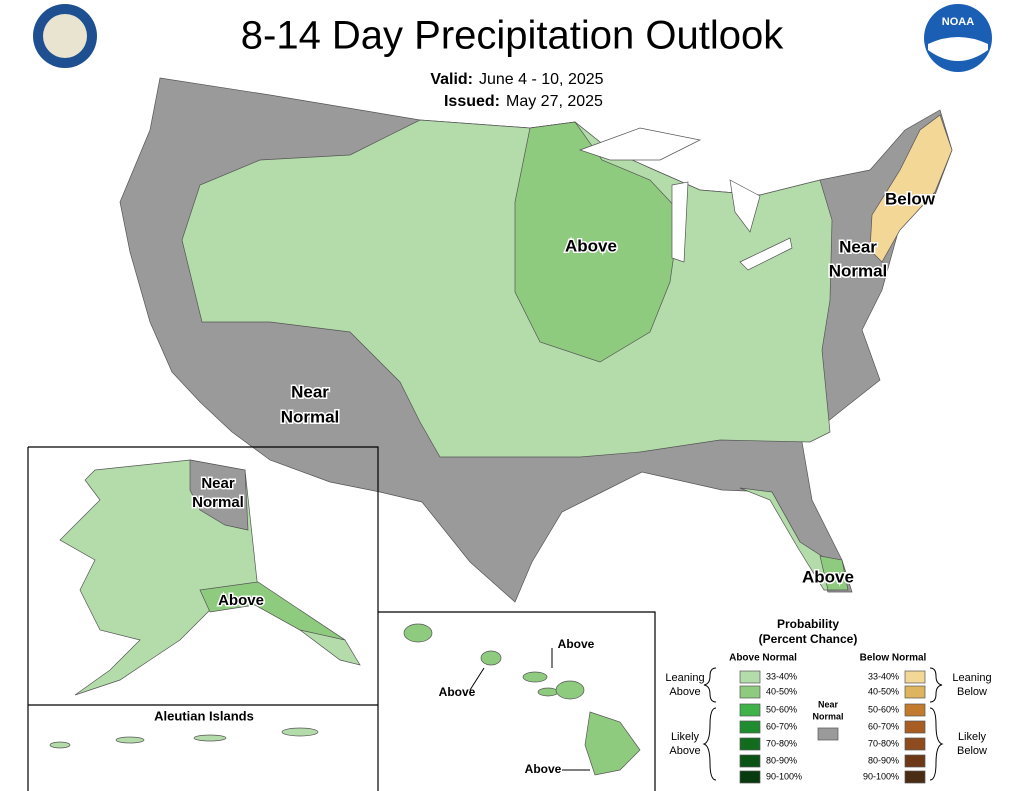  What do you see at coordinates (823, 724) in the screenshot?
I see `legend-braces` at bounding box center [823, 724].